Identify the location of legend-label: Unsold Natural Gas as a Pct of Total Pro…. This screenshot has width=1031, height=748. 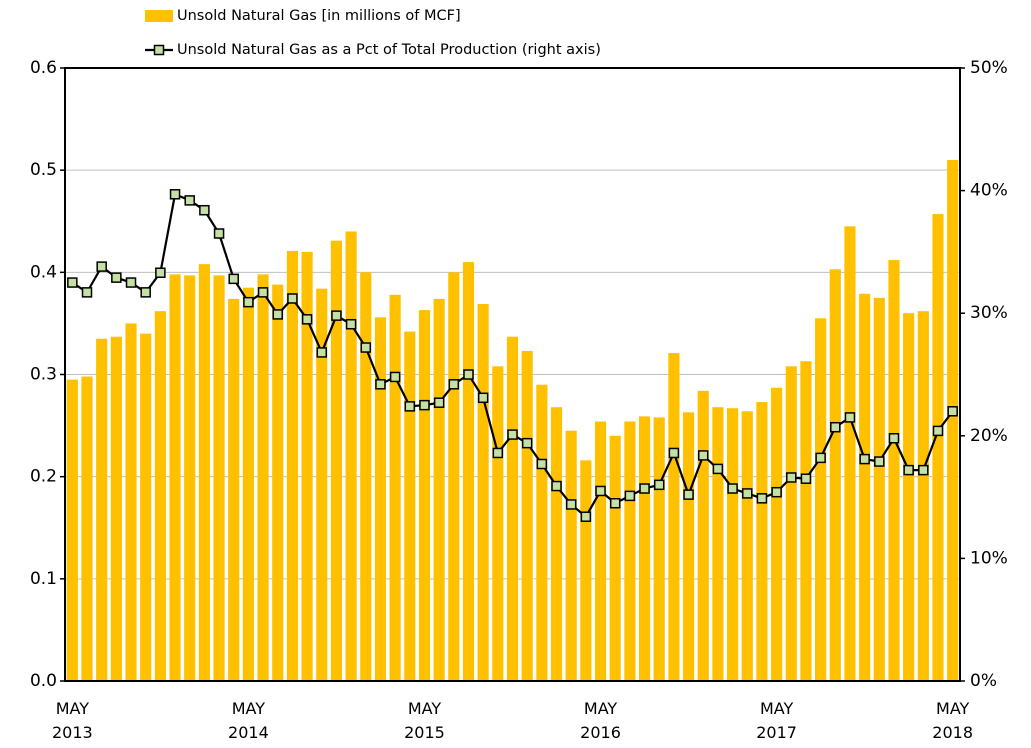
(389, 50).